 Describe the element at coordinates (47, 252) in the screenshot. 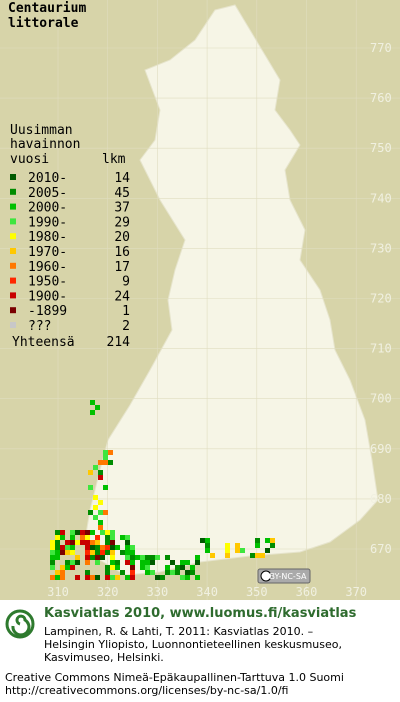

I see `legend-label: 1970-` at that location.